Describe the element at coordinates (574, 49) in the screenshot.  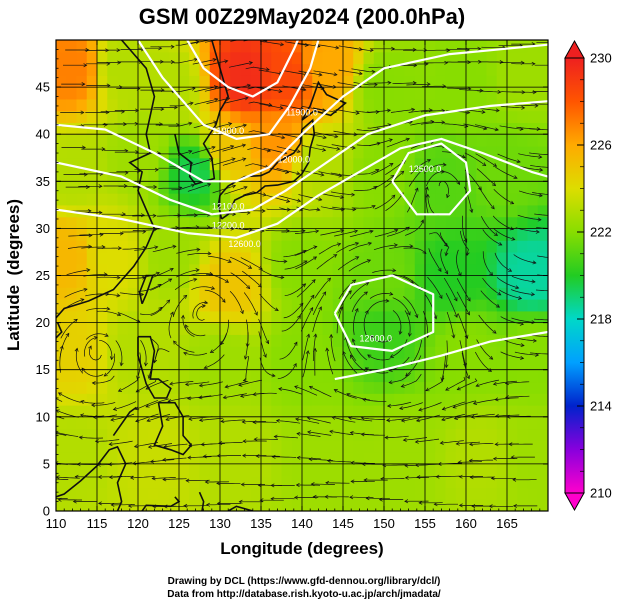
I see `colorbar-max-arrow` at that location.